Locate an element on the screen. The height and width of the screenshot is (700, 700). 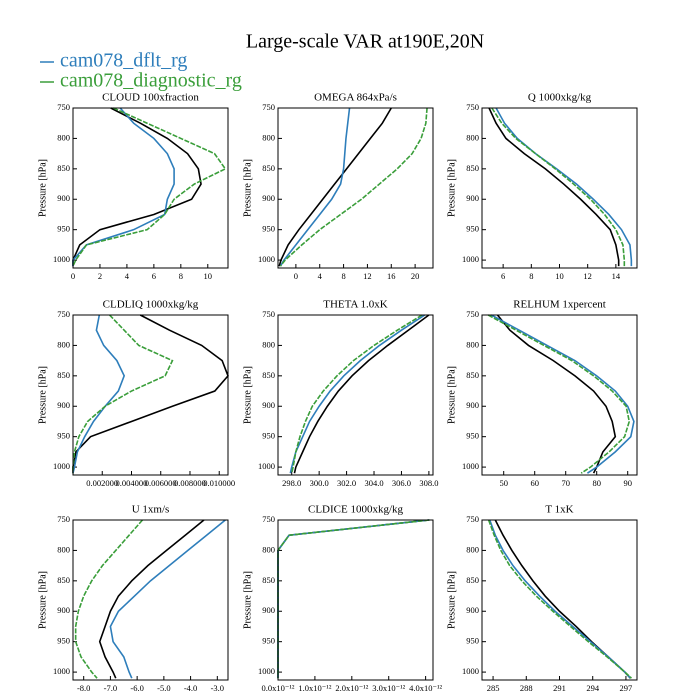
panel-title: OMEGA 864xPa/s is located at coordinates (355, 98).